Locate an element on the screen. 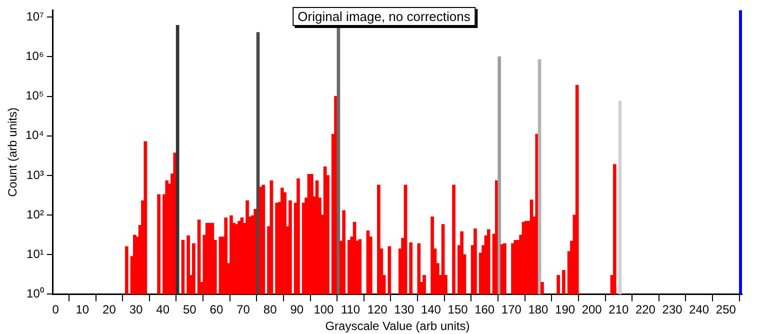 The width and height of the screenshot is (768, 334). x-tick-label: 150 is located at coordinates (458, 309).